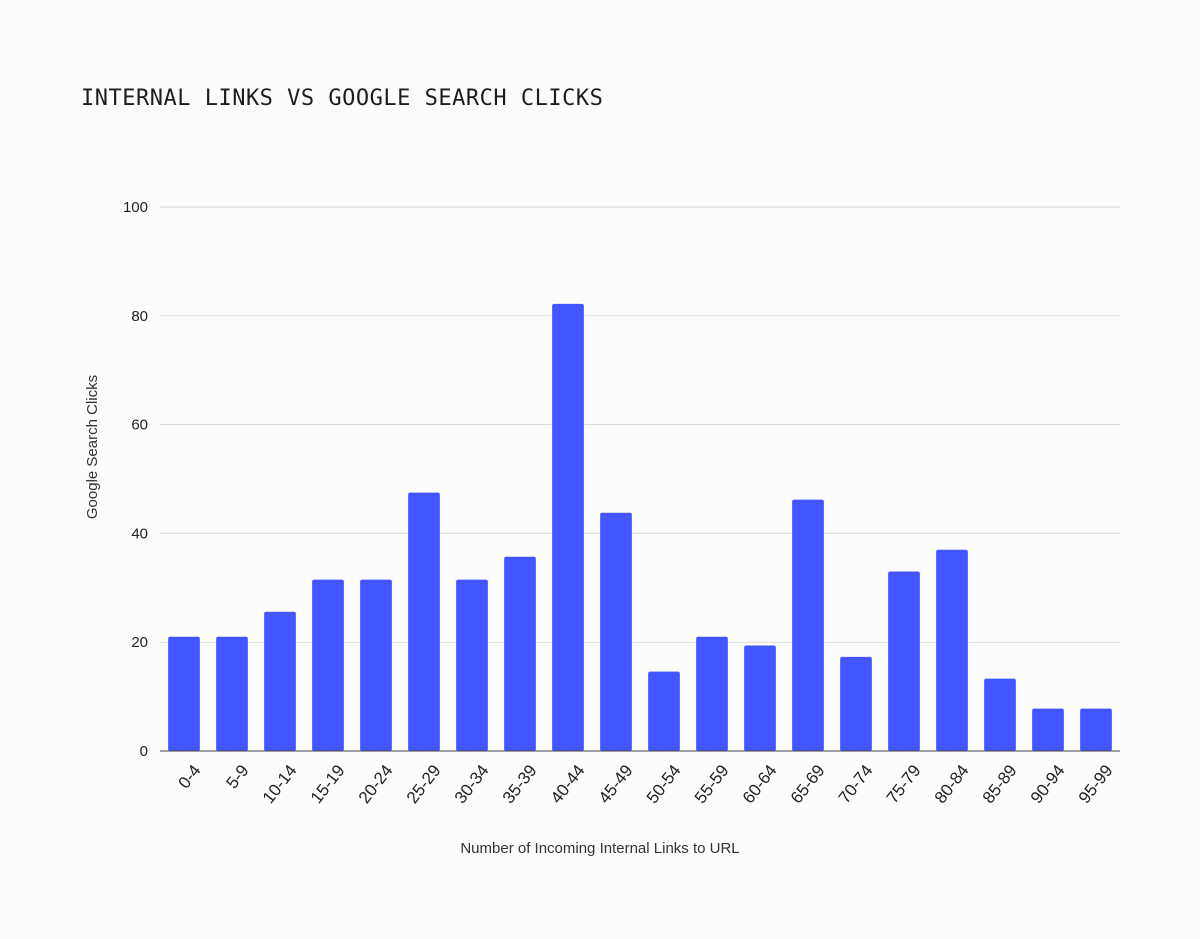 This screenshot has height=939, width=1200. I want to click on x-tick-label: 75-79, so click(904, 784).